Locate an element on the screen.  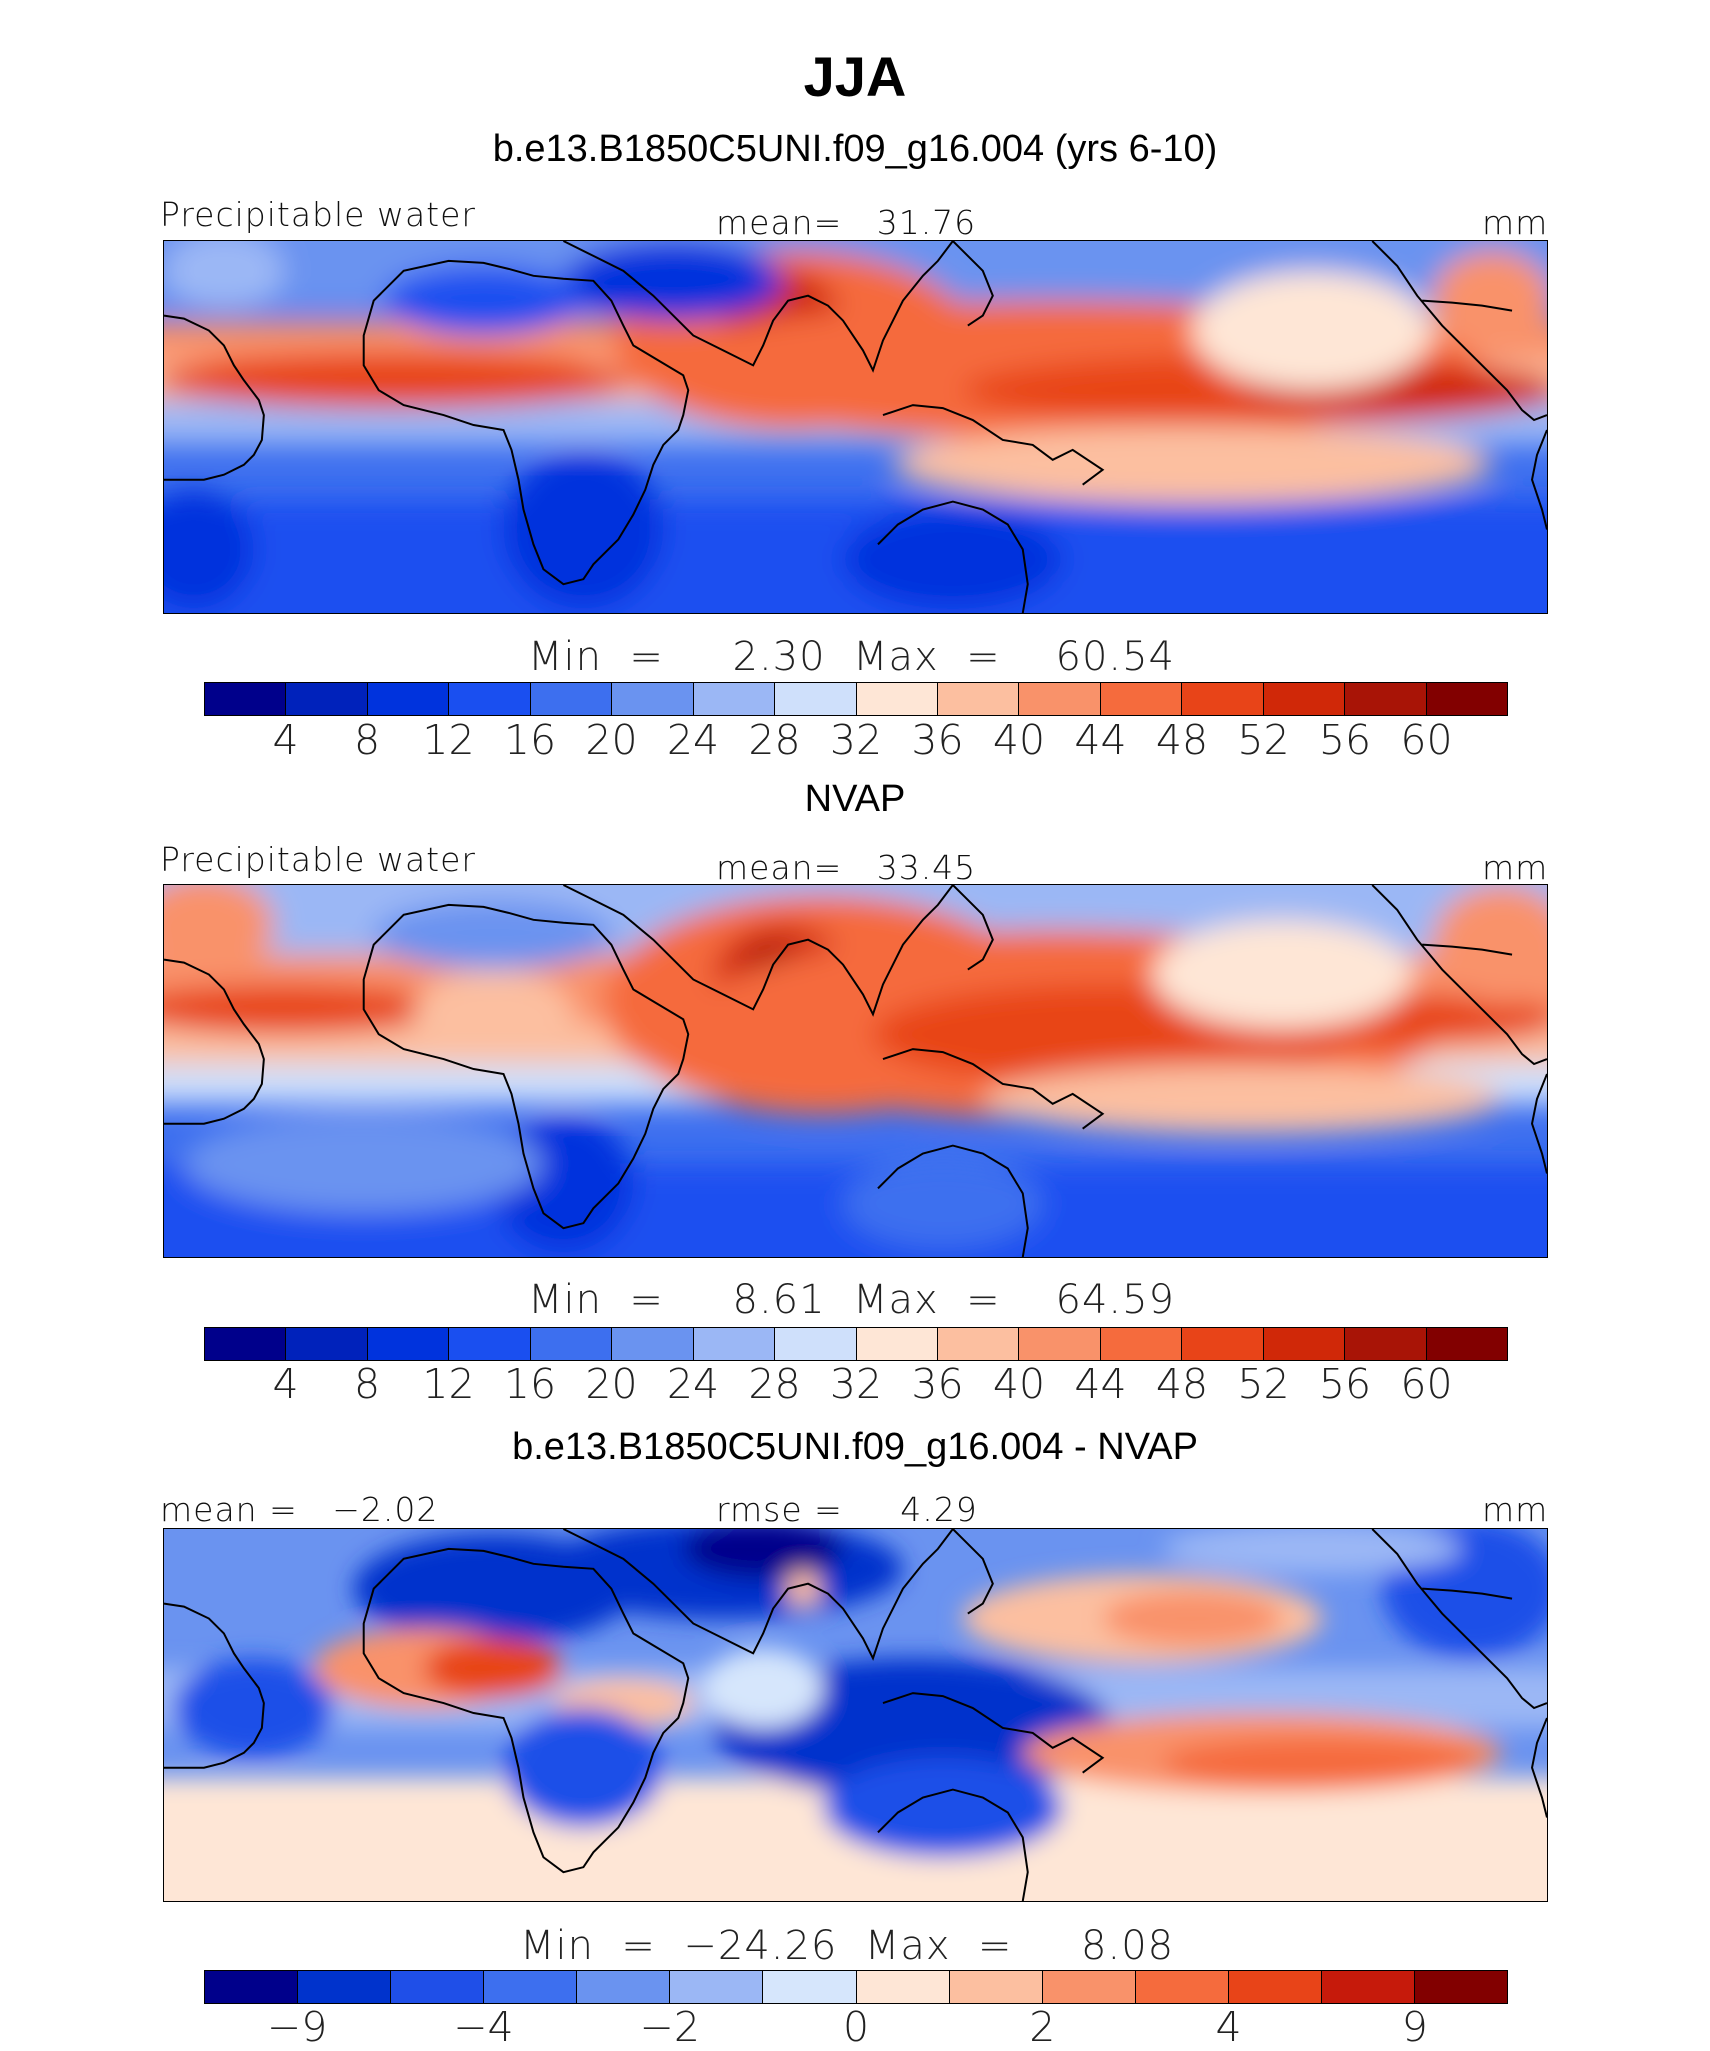
panel-3-mean-label: mean = −2.02 is located at coordinates (299, 1509).